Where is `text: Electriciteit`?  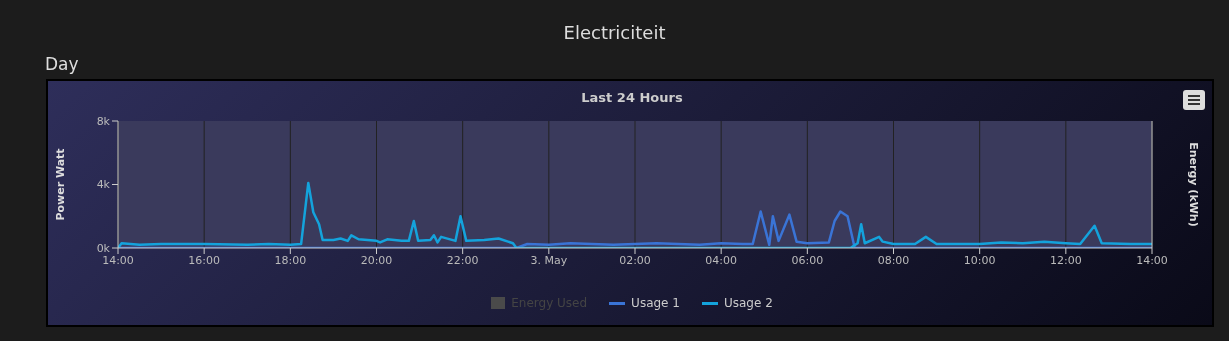 text: Electriciteit is located at coordinates (614, 32).